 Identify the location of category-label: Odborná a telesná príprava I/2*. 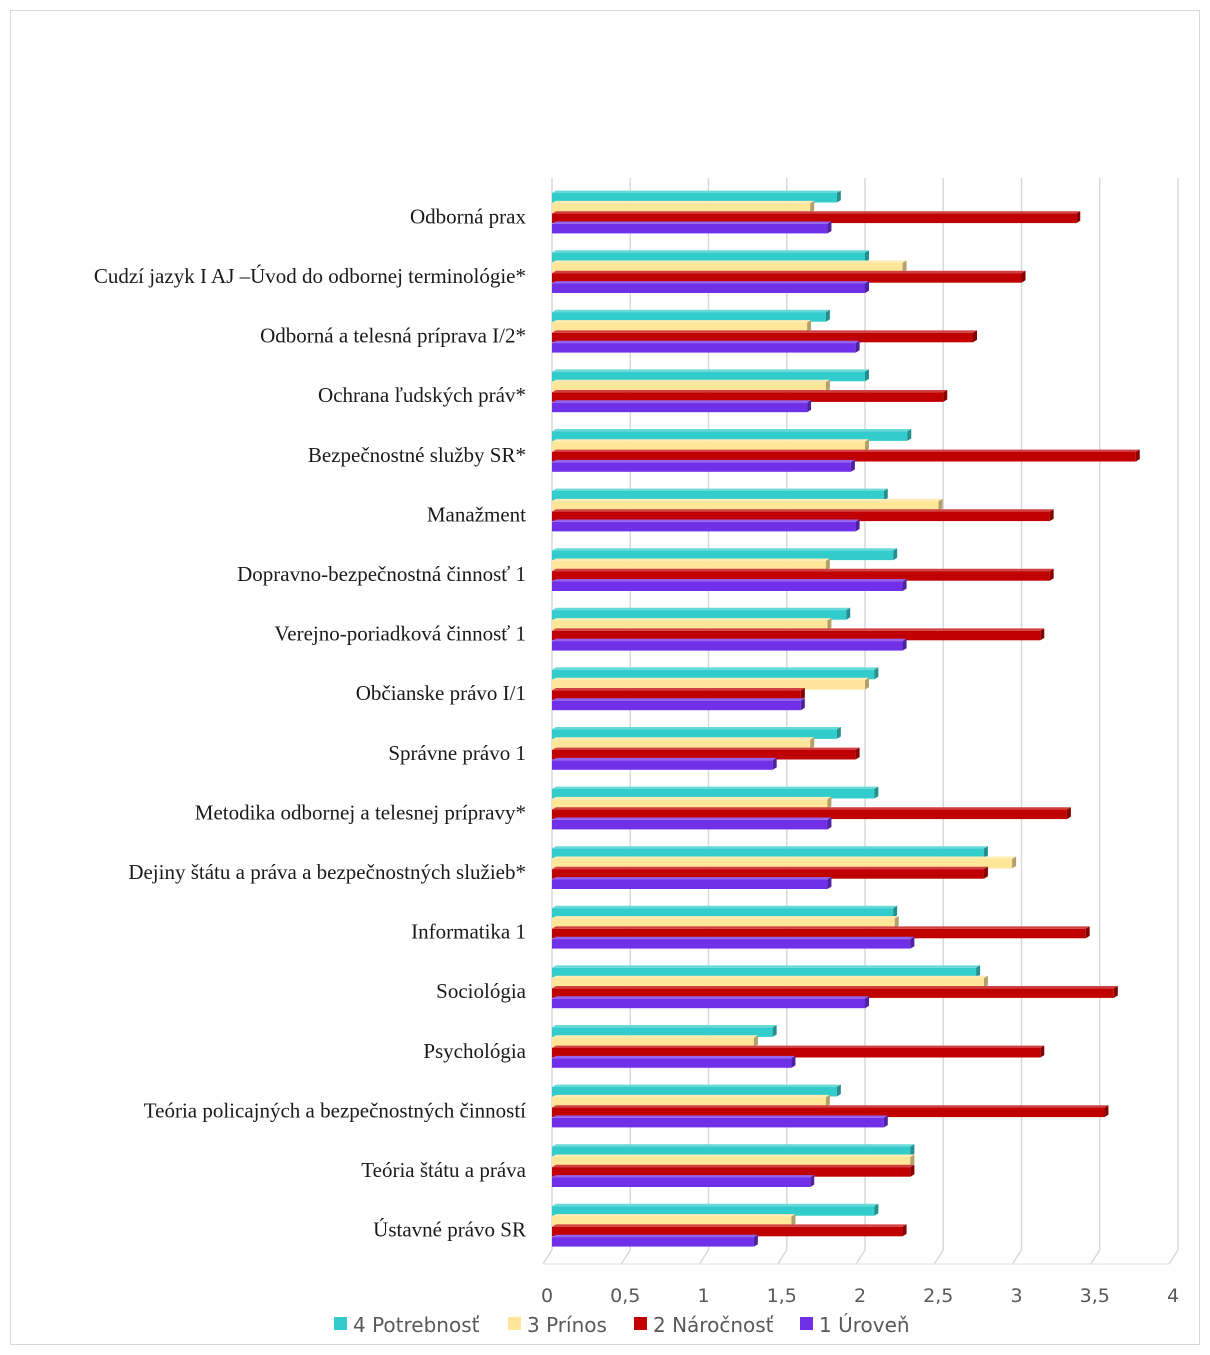
(393, 336).